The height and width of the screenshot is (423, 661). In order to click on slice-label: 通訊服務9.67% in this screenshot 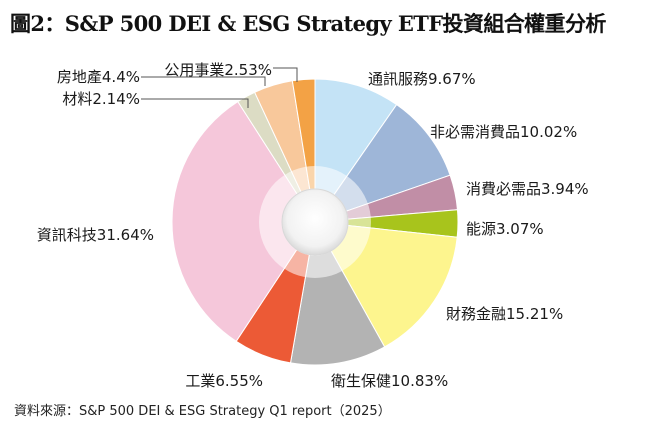, I will do `click(422, 79)`.